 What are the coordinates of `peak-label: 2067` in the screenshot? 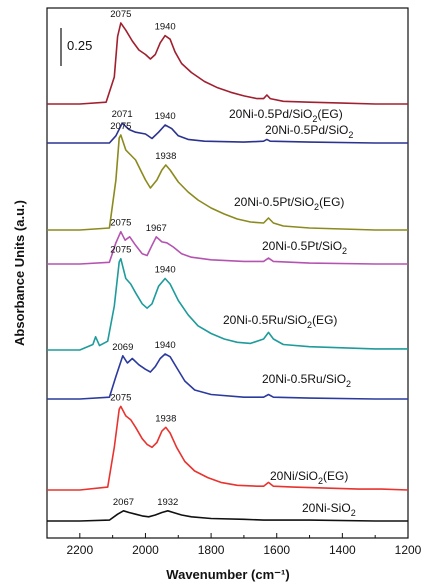 It's located at (123, 502).